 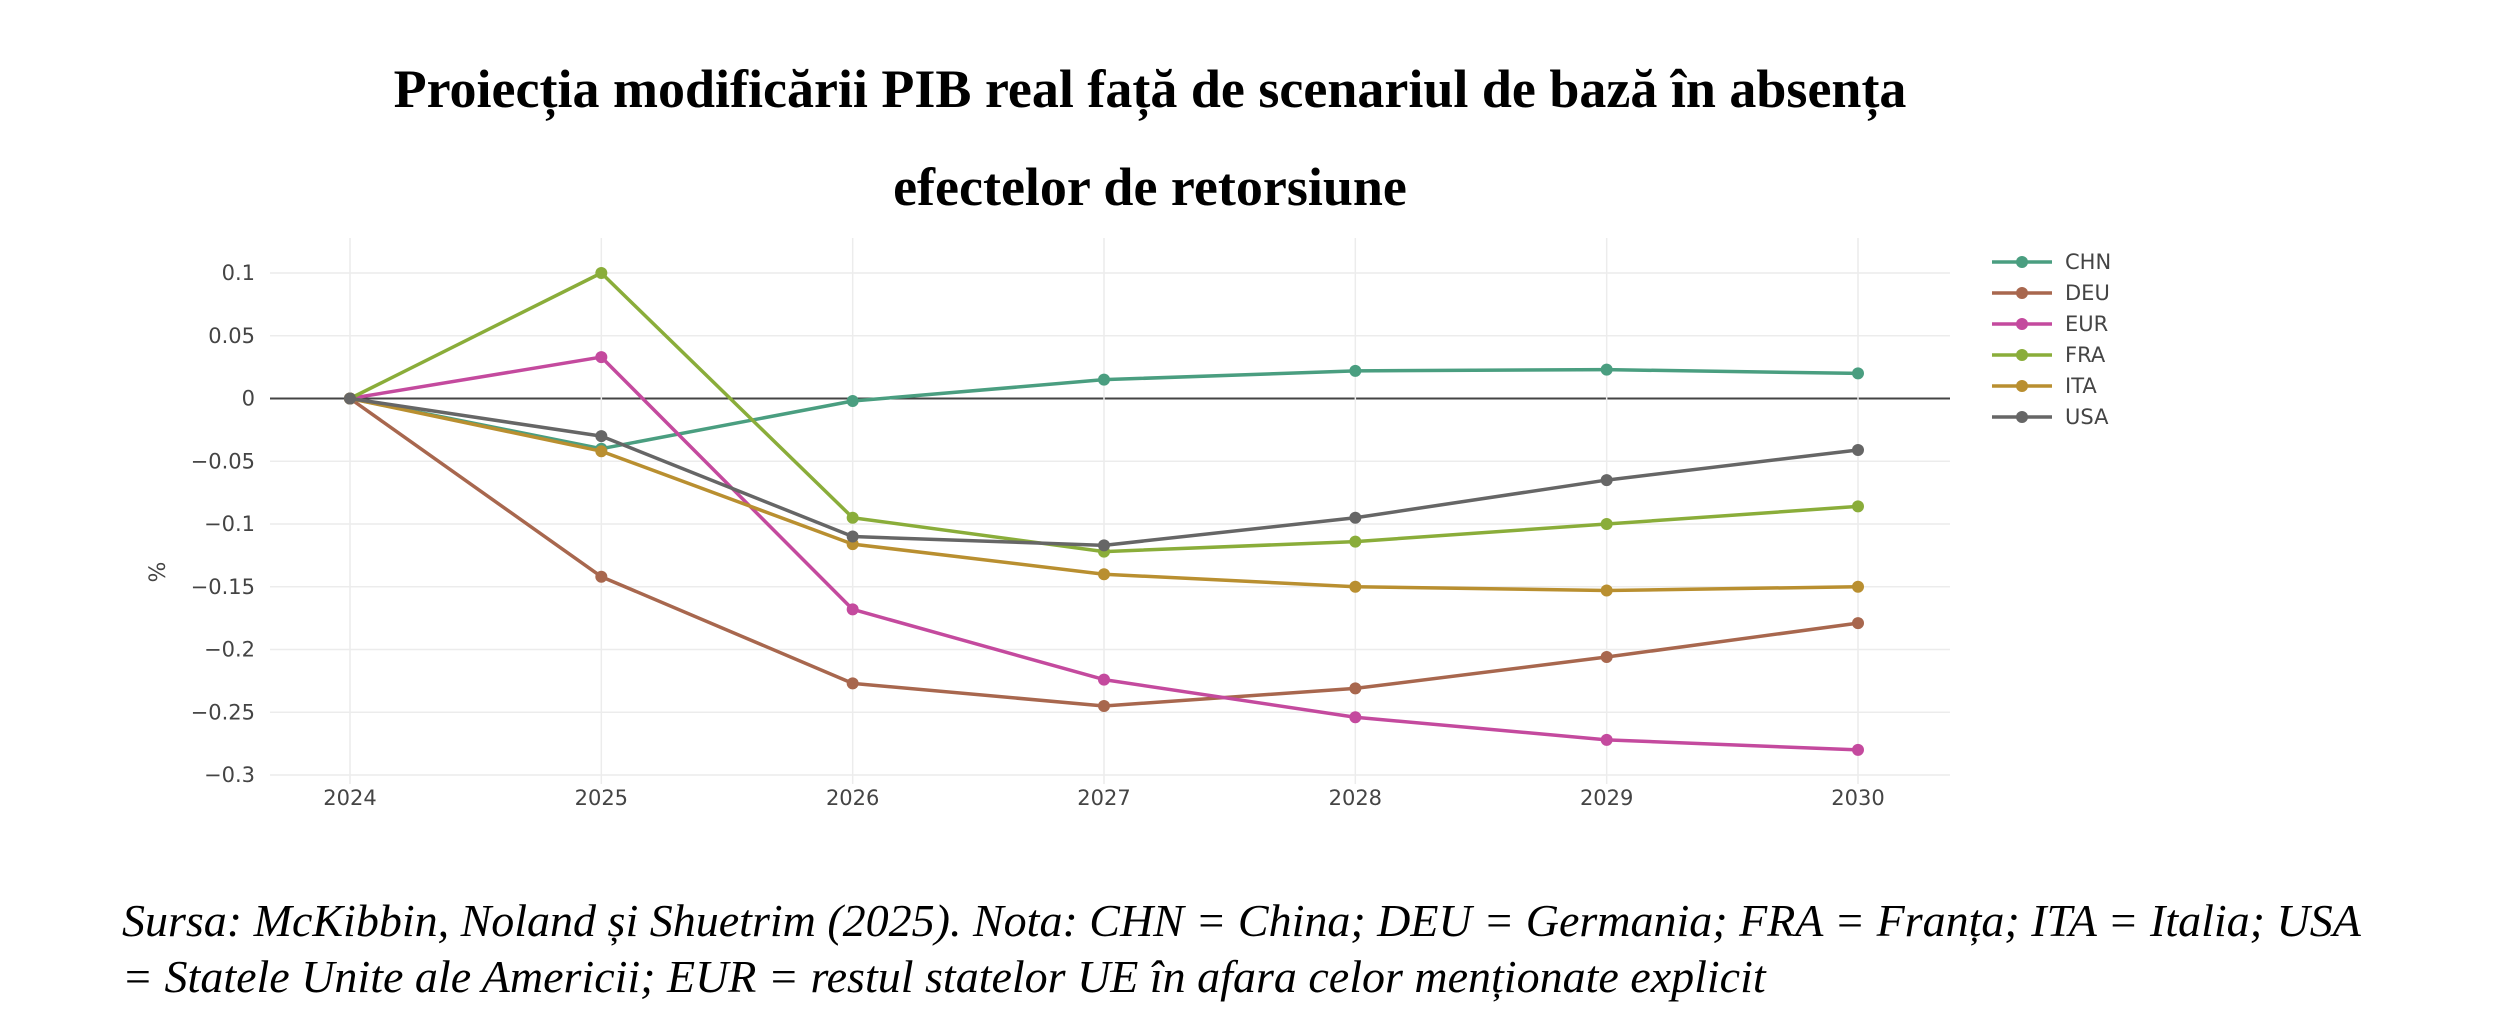 I want to click on y-tick-label: −0.25, so click(x=223, y=712).